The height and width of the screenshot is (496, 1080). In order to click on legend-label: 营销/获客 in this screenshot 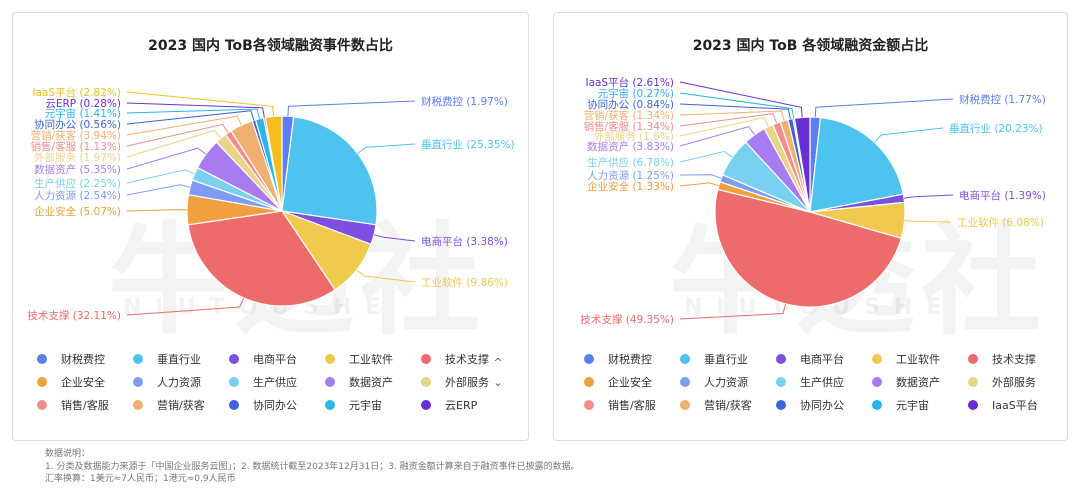, I will do `click(181, 405)`.